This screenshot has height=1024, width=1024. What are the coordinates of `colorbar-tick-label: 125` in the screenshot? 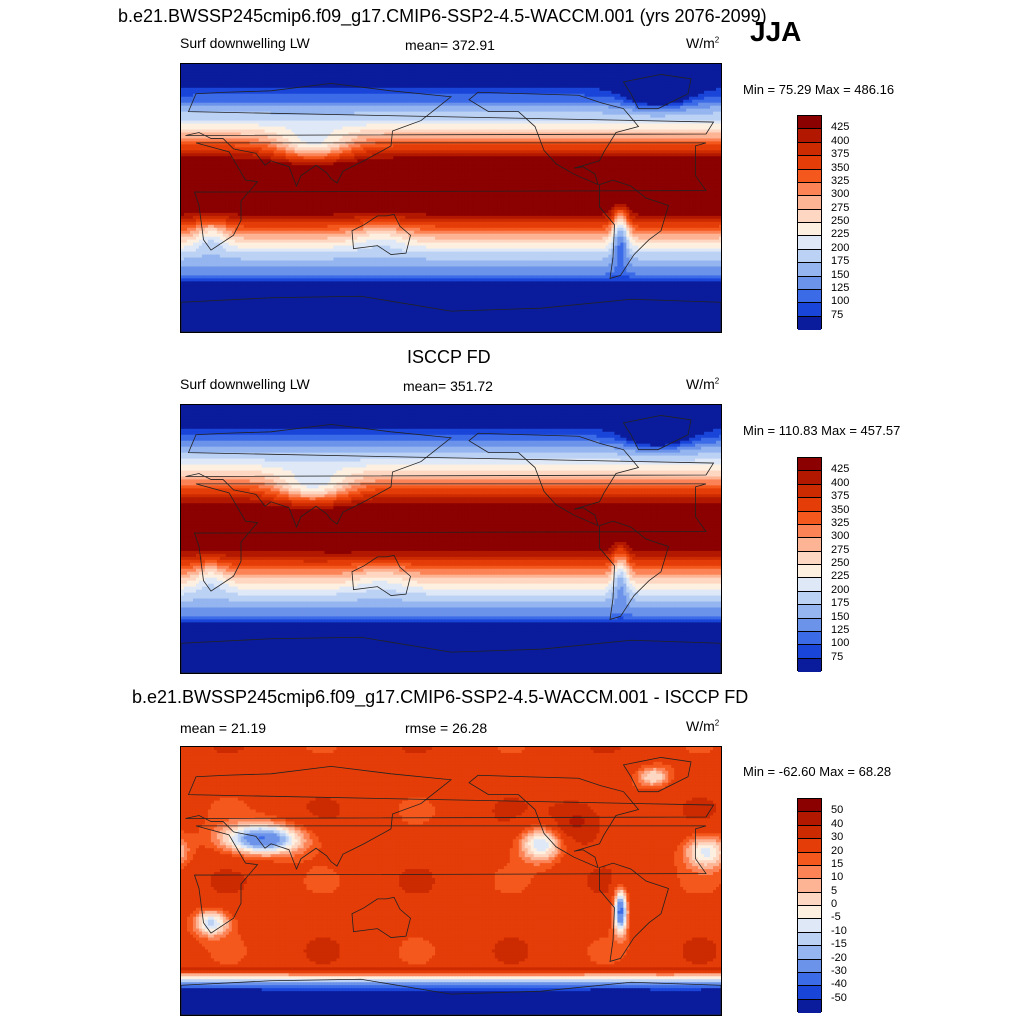 It's located at (840, 288).